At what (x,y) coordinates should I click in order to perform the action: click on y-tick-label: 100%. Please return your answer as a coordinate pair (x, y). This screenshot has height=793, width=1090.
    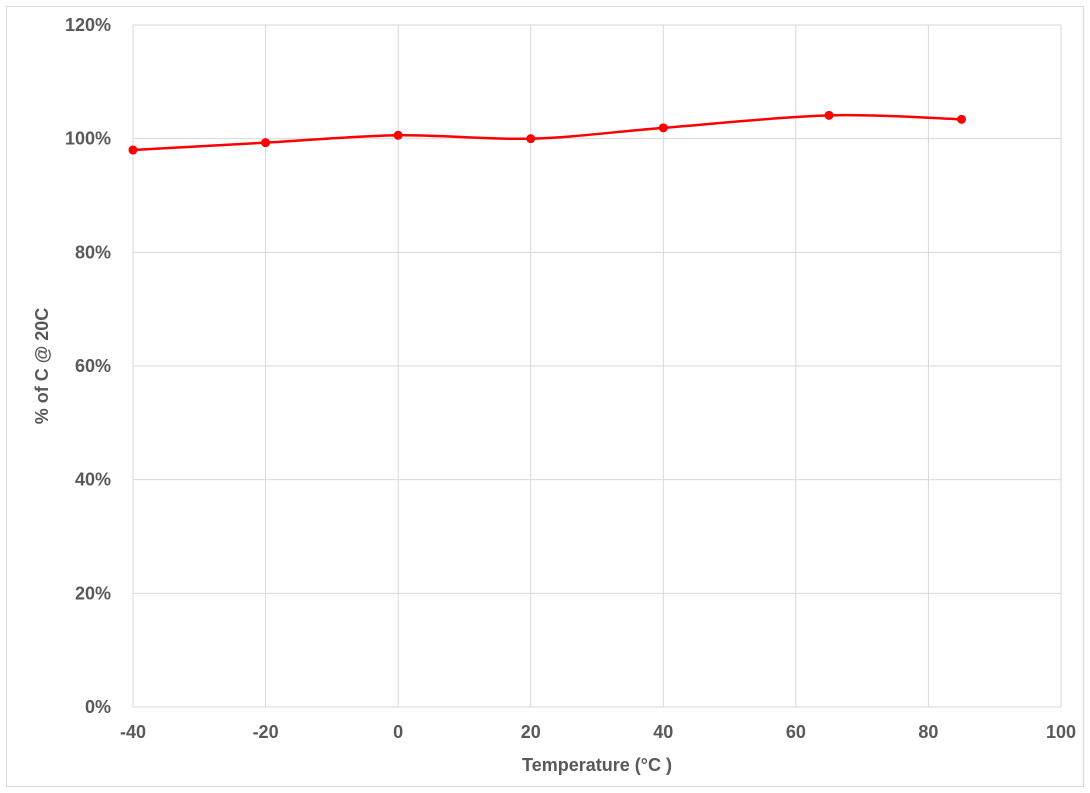
    Looking at the image, I should click on (88, 139).